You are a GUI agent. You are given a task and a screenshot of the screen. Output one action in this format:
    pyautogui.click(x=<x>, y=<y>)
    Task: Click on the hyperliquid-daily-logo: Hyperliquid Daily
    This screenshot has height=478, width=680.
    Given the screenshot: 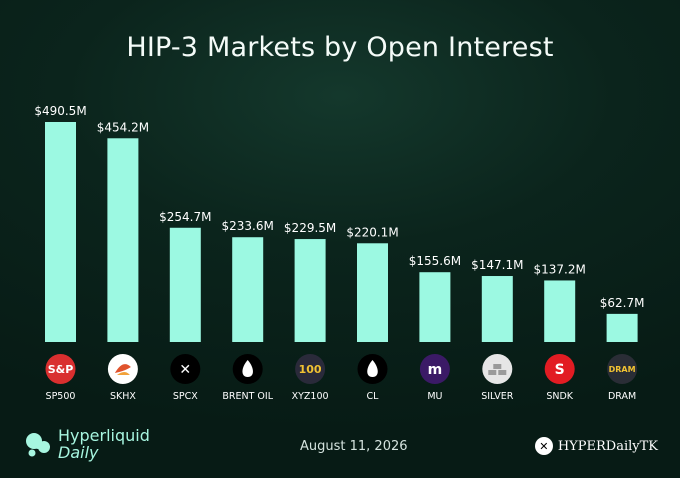 What is the action you would take?
    pyautogui.click(x=86, y=444)
    